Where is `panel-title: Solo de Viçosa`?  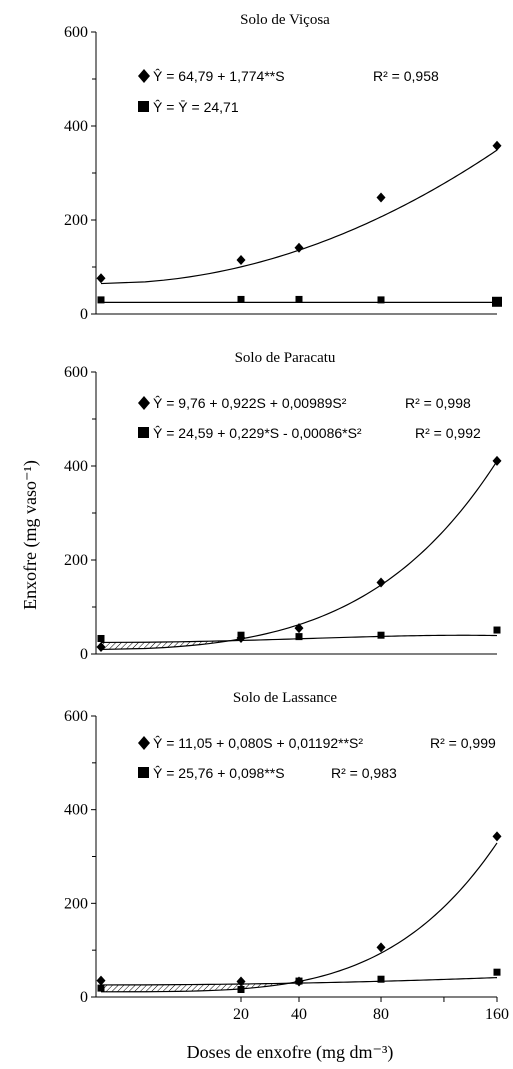
panel-title: Solo de Viçosa is located at coordinates (285, 20).